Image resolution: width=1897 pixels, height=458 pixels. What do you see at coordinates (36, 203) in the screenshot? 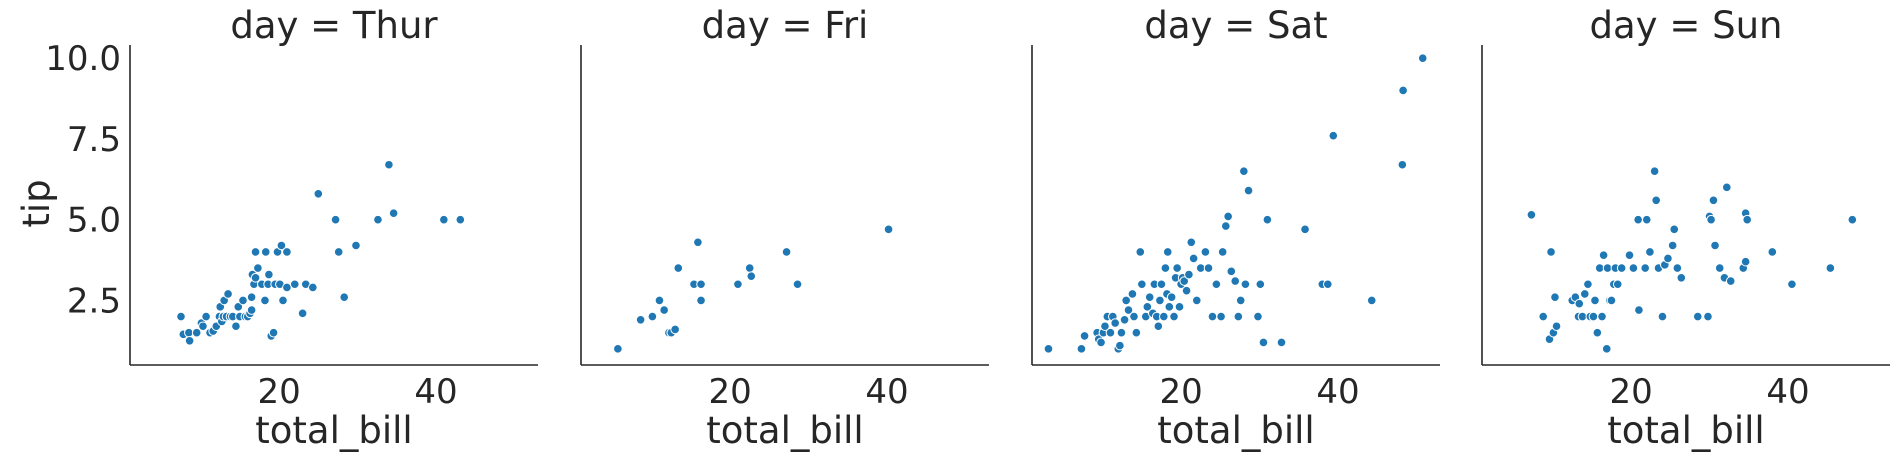
I see `y-axis-label: tip` at bounding box center [36, 203].